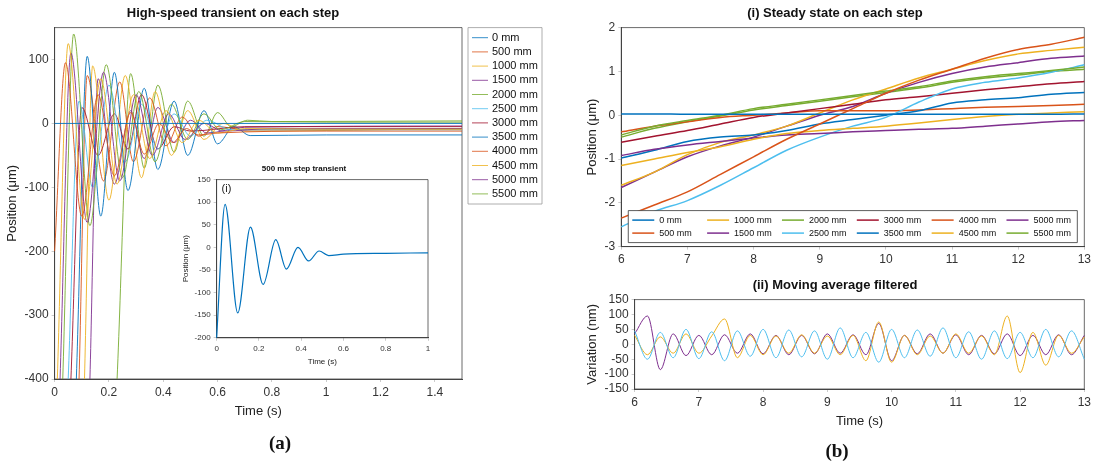 The width and height of the screenshot is (1094, 469). I want to click on annotation: (i), so click(226, 188).